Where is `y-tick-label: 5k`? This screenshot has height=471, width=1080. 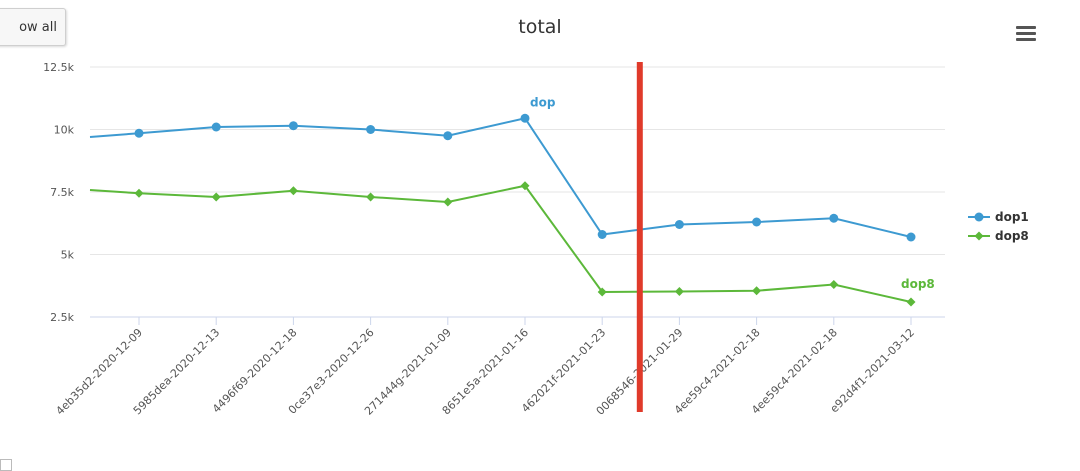 y-tick-label: 5k is located at coordinates (68, 255).